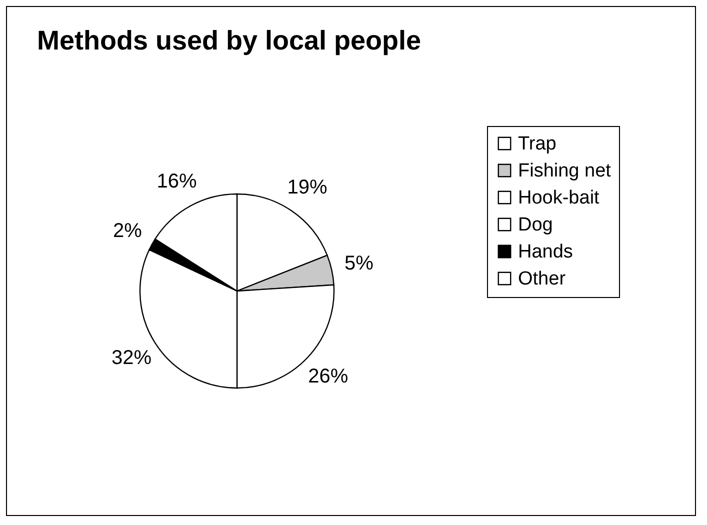  Describe the element at coordinates (131, 357) in the screenshot. I see `data-label: 32%` at that location.